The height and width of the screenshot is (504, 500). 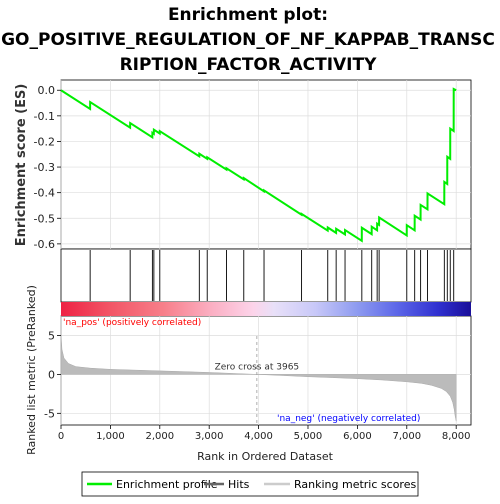 What do you see at coordinates (272, 275) in the screenshot?
I see `hit-lines` at bounding box center [272, 275].